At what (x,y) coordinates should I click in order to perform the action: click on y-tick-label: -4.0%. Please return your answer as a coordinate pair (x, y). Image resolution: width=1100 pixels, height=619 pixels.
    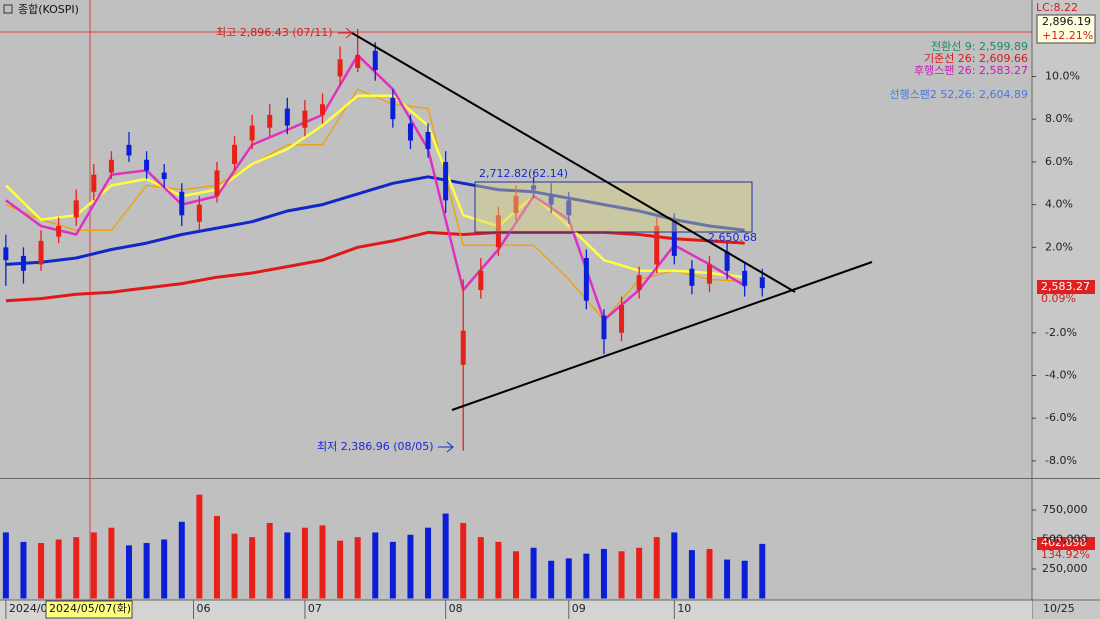
    Looking at the image, I should click on (1061, 374).